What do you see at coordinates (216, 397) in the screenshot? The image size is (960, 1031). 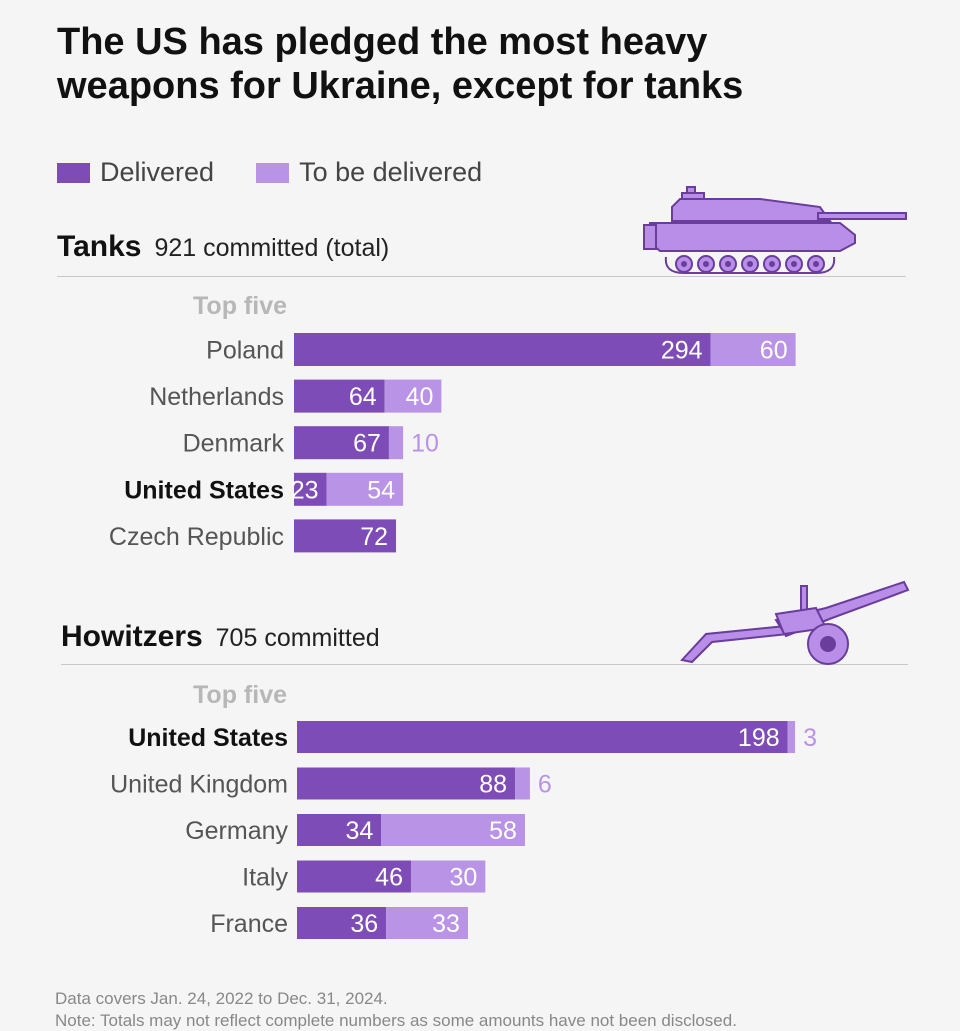 I see `tanks-category-label-netherlands: Netherlands` at bounding box center [216, 397].